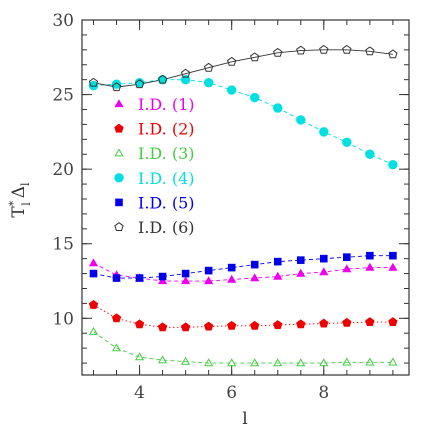  What do you see at coordinates (63, 21) in the screenshot?
I see `y-tick-label: 30` at bounding box center [63, 21].